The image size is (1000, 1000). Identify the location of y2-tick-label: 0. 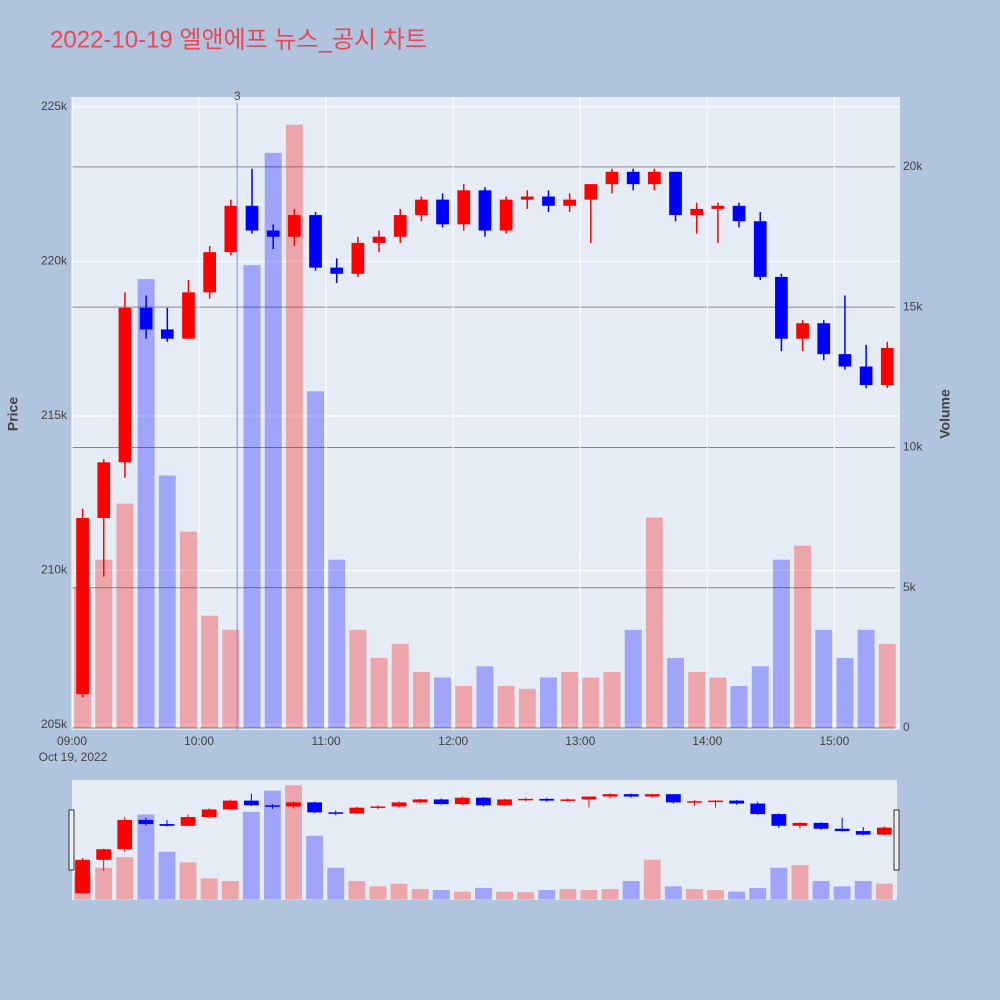
(906, 727).